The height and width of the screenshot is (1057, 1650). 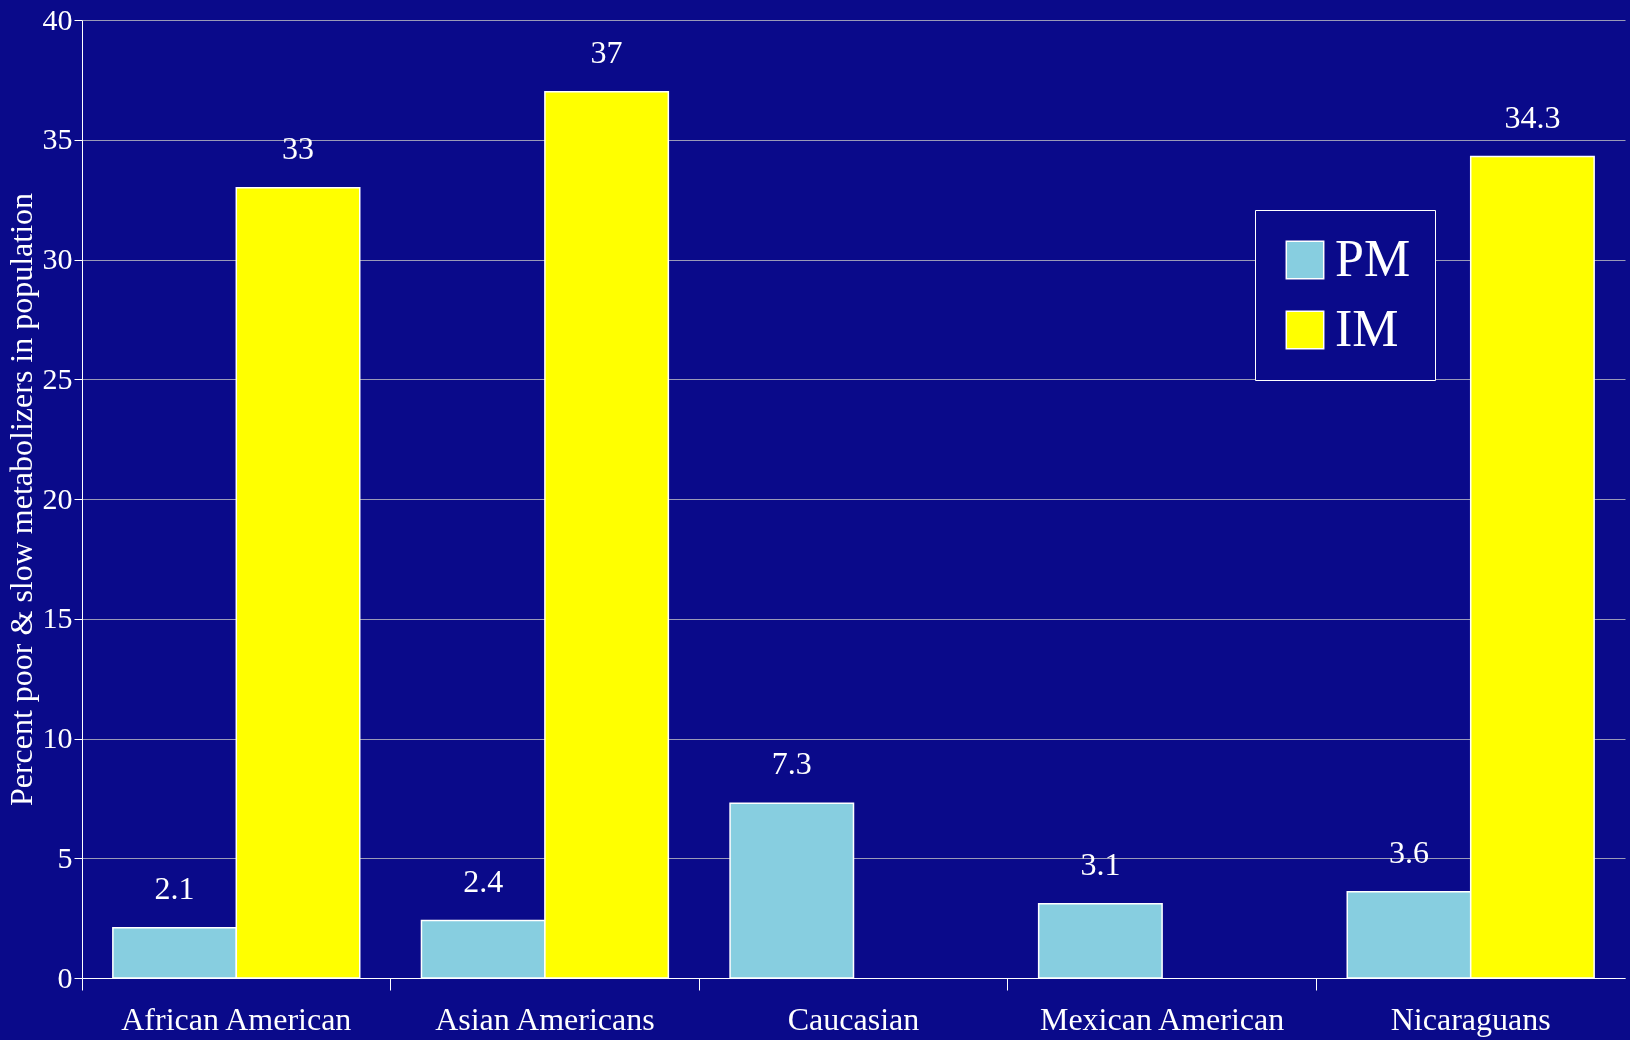 I want to click on data-label: 33, so click(x=298, y=147).